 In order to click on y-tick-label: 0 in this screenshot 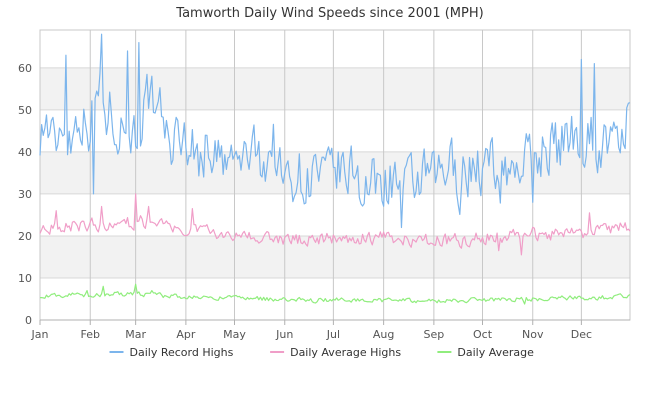, I will do `click(28, 320)`.